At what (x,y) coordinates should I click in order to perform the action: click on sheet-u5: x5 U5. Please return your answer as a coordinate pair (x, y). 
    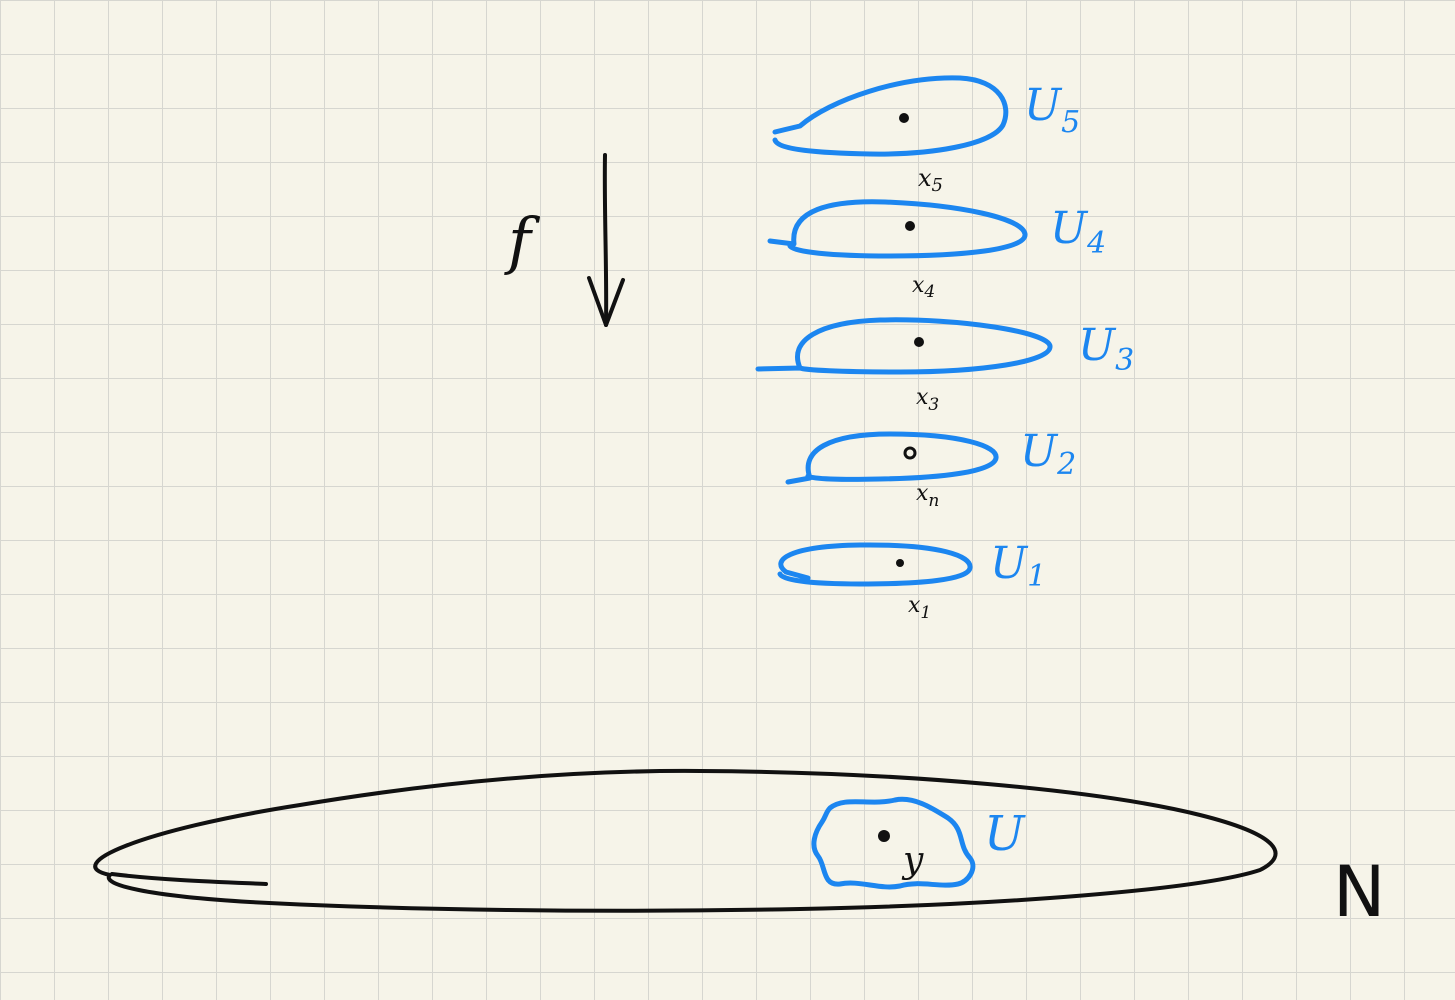
    Looking at the image, I should click on (926, 135).